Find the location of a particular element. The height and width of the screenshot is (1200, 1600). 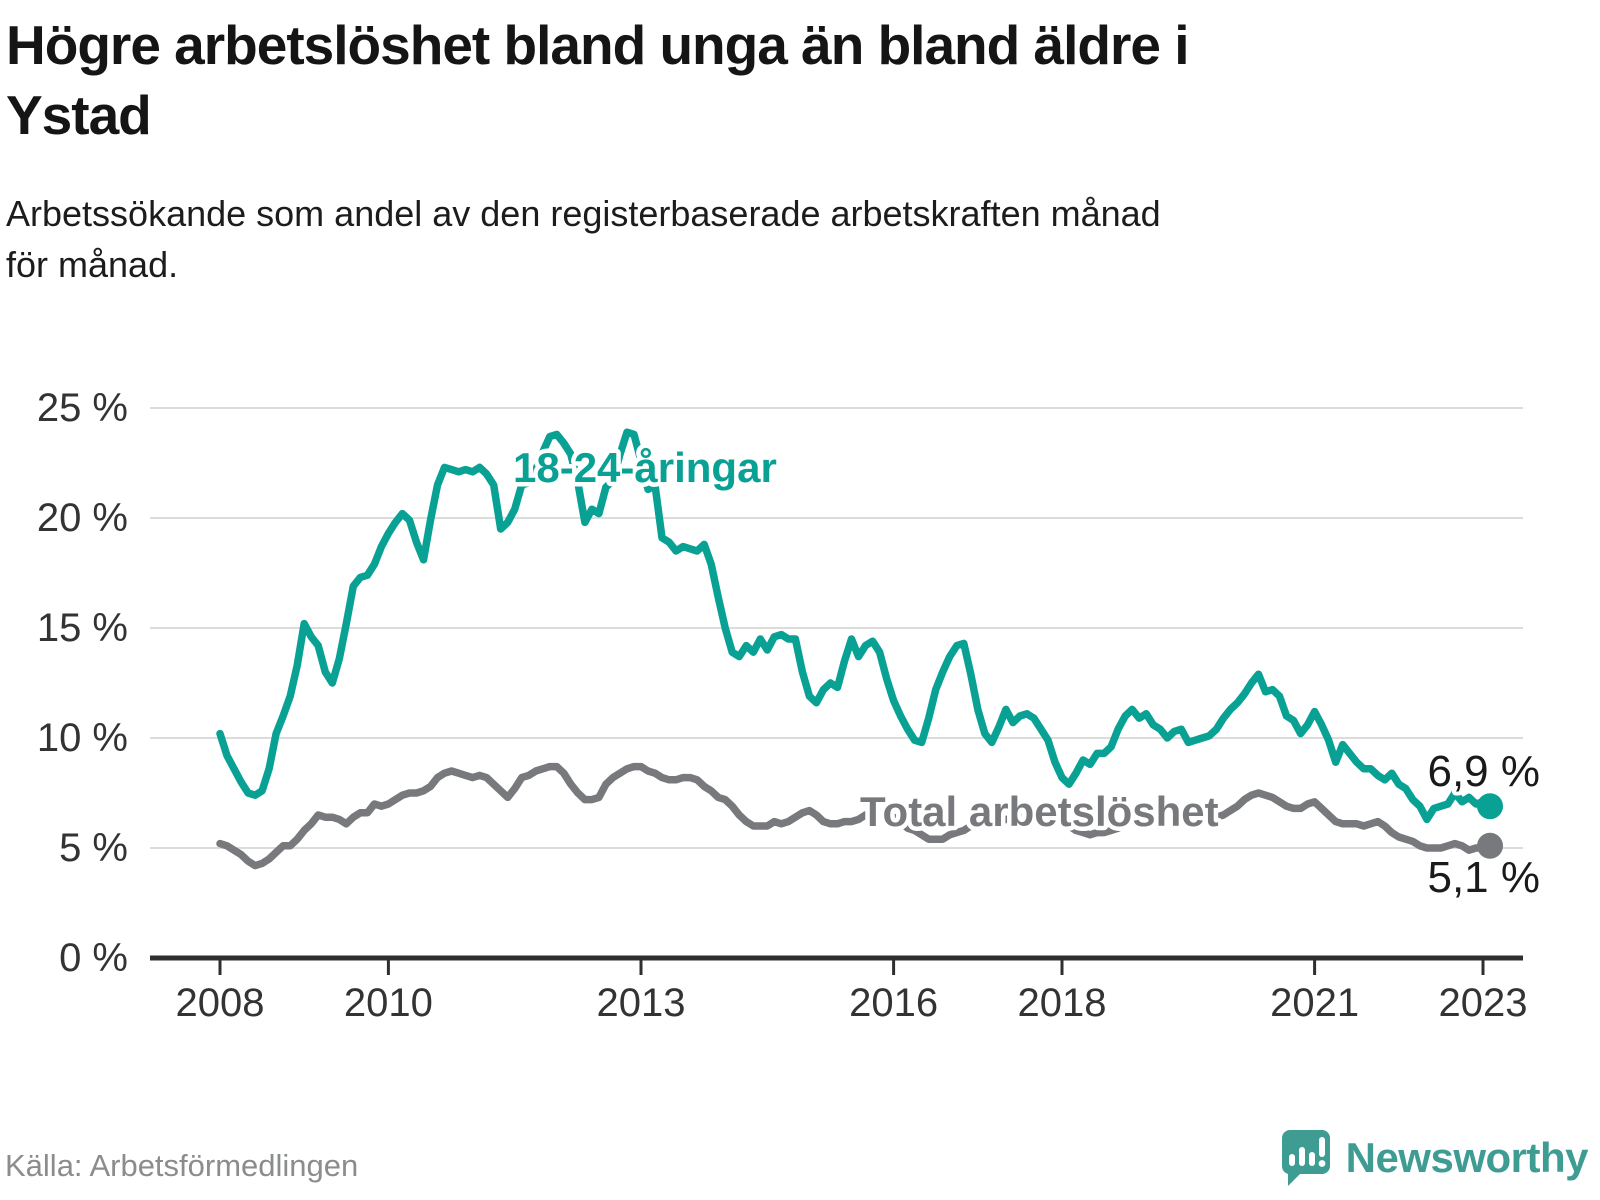

x-axis-label: 2016 is located at coordinates (893, 1003).